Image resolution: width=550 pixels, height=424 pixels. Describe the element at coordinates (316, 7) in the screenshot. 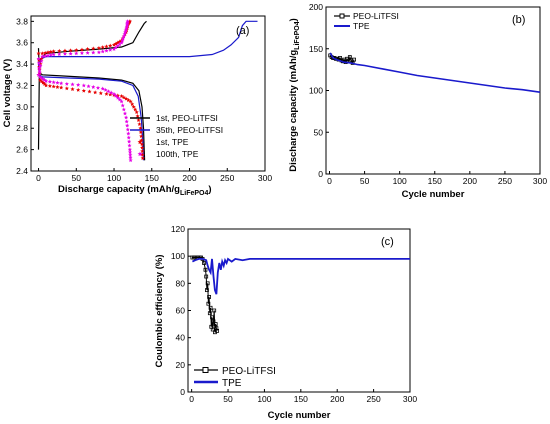

I see `y-tick-label: 200` at that location.